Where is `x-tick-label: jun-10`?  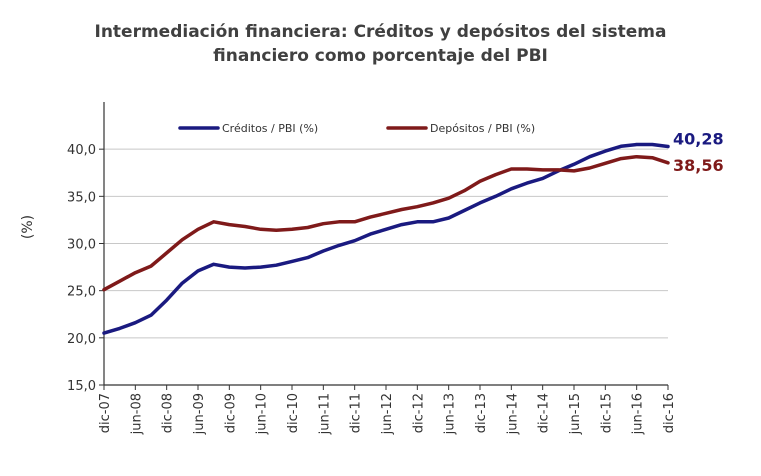 x-tick-label: jun-10 is located at coordinates (262, 414).